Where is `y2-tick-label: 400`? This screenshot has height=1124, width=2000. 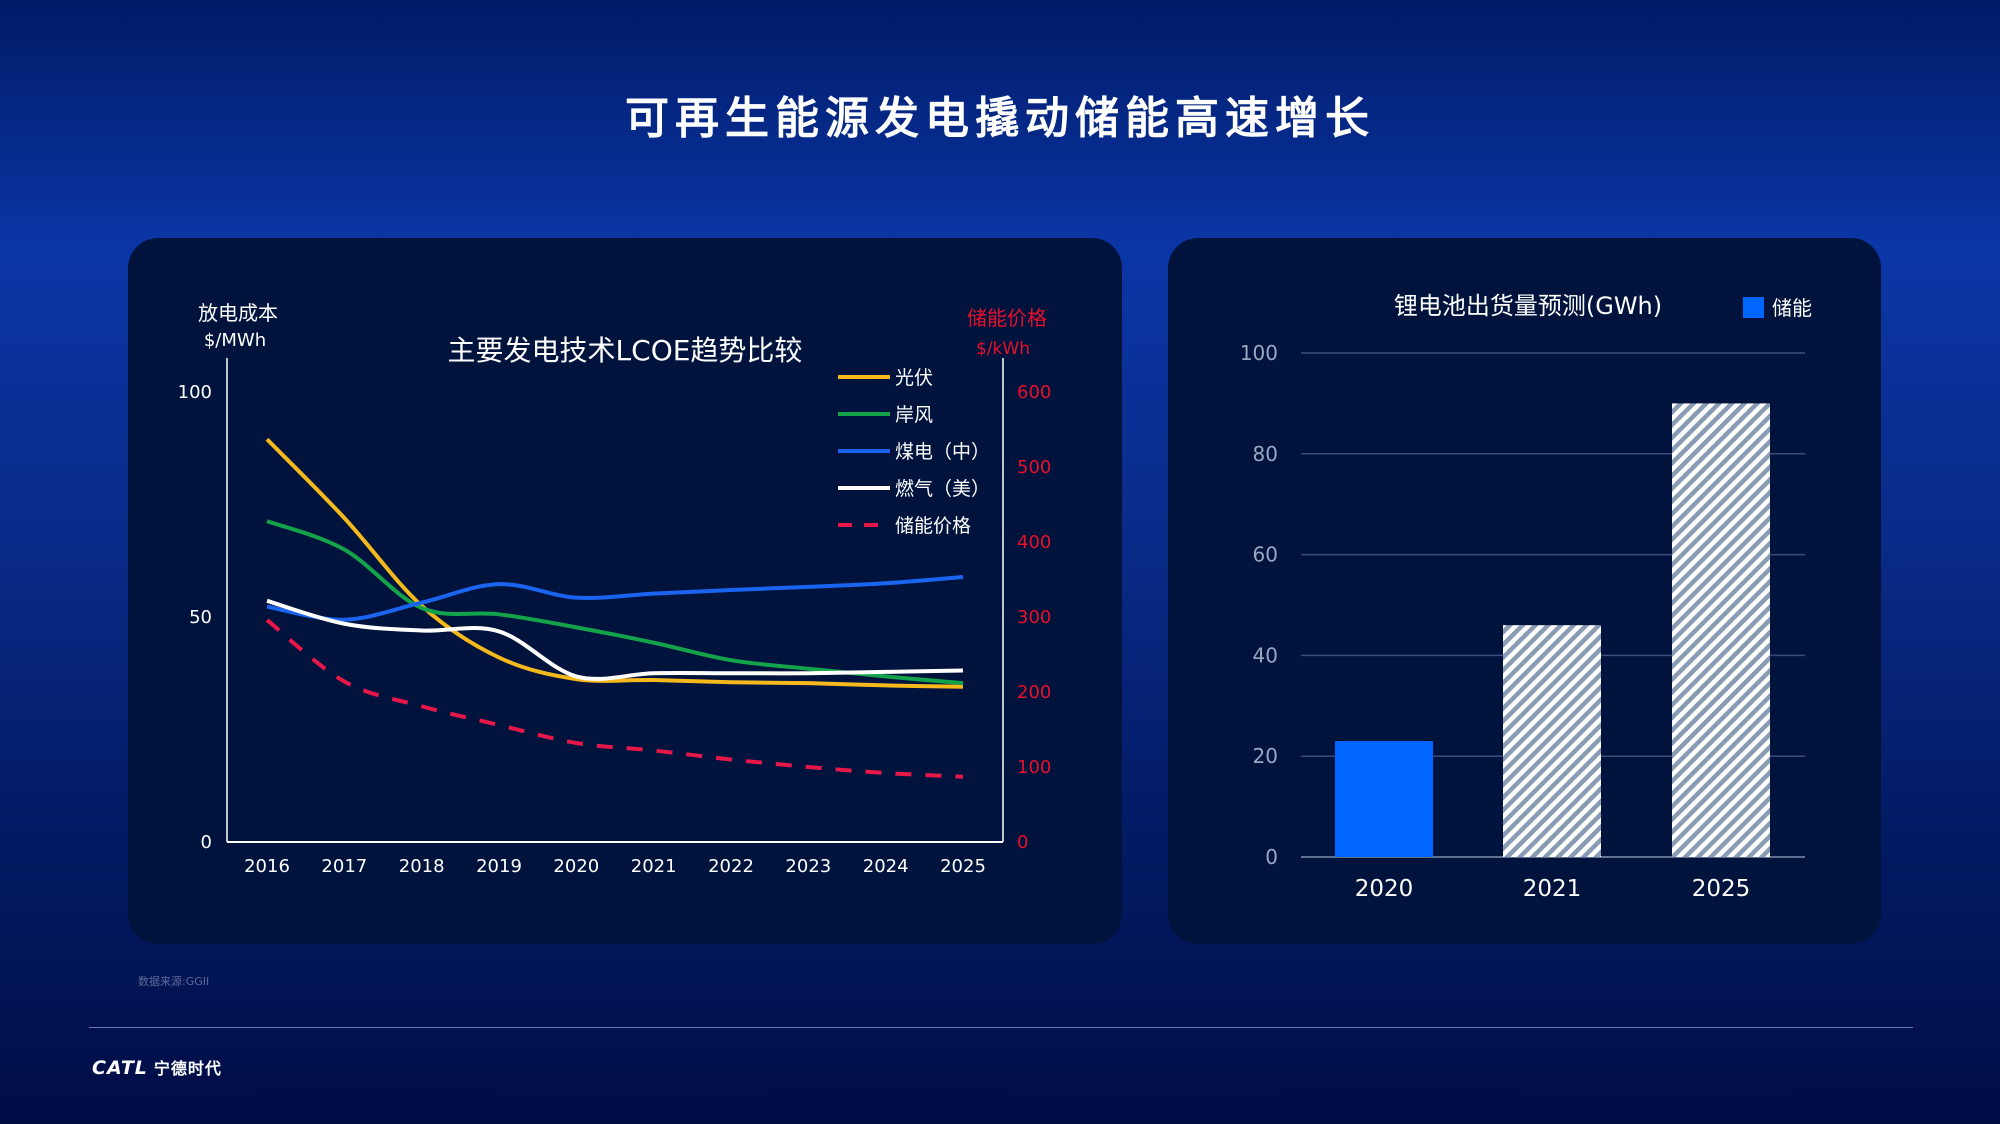
y2-tick-label: 400 is located at coordinates (1034, 542).